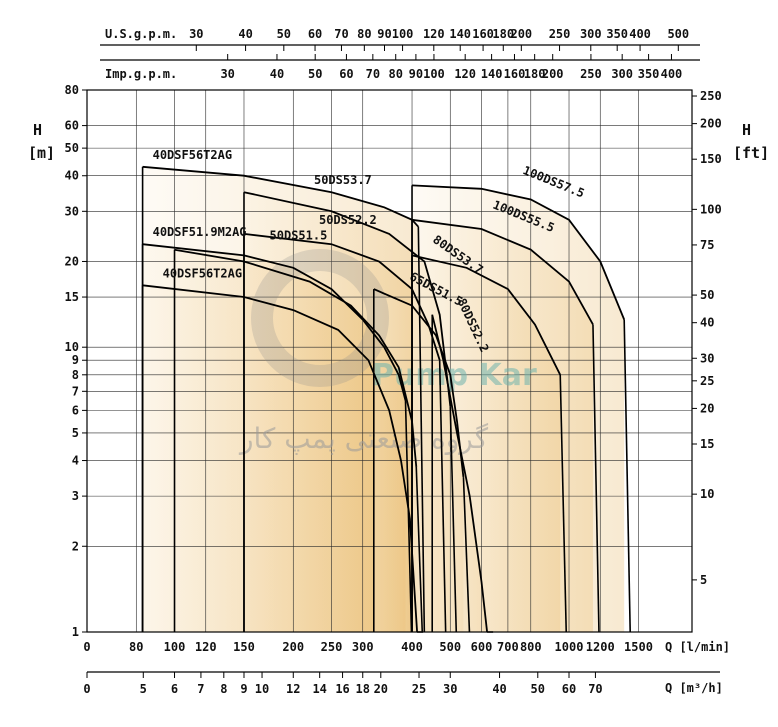 The width and height of the screenshot is (778, 727). Describe the element at coordinates (75, 433) in the screenshot. I see `y-left-tick: 5` at that location.